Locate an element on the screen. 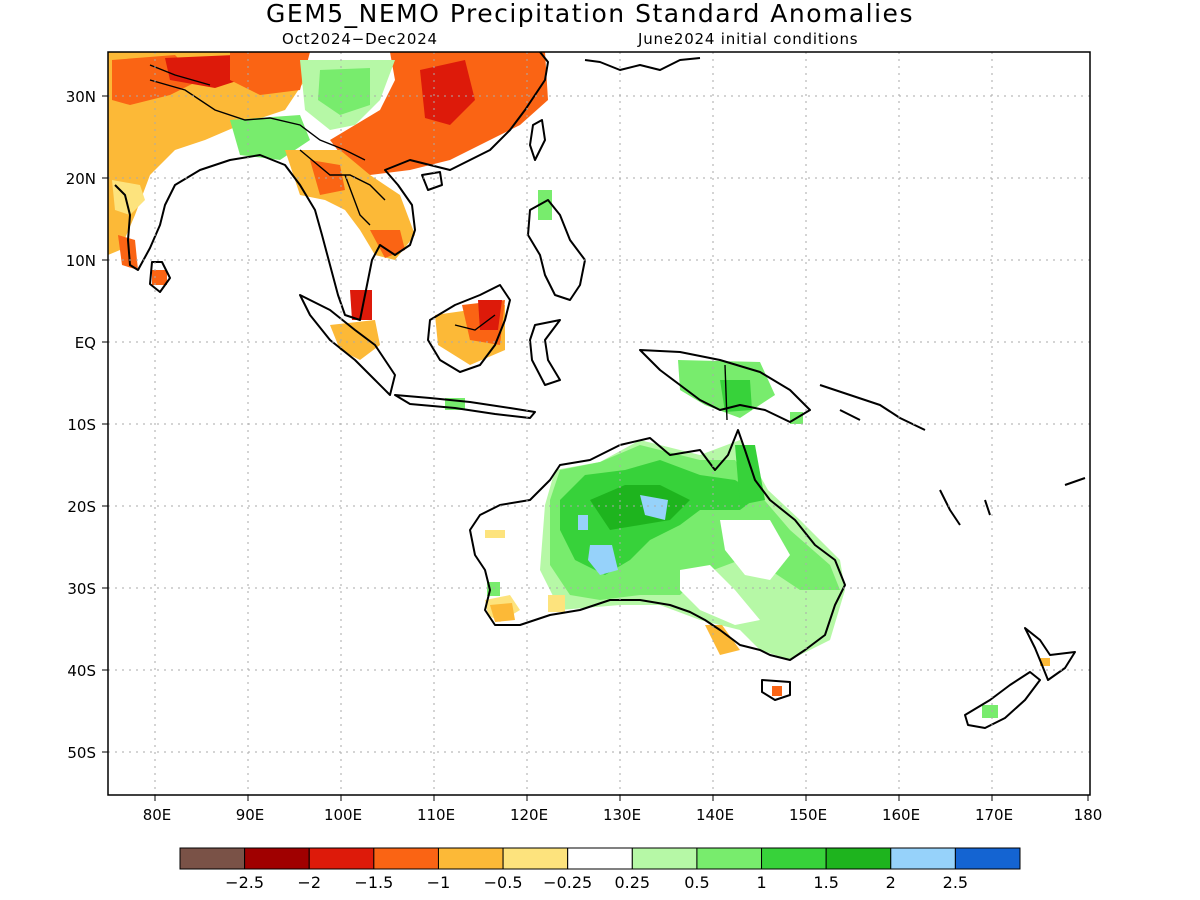  coast-philippines is located at coordinates (556, 250).